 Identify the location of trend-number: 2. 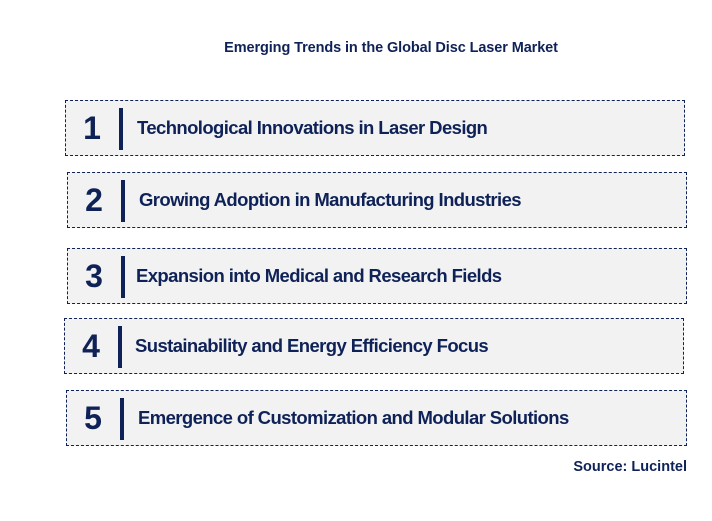
(94, 199).